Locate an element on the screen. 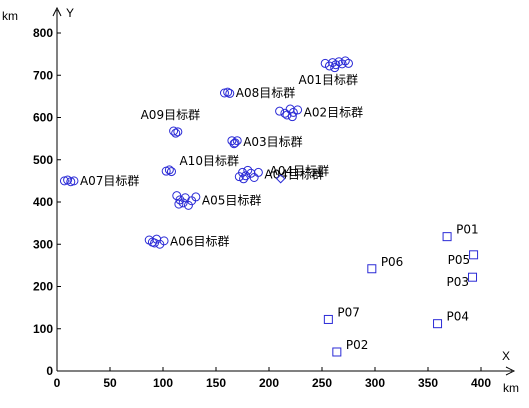  y-tick-label: 0 is located at coordinates (49, 371).